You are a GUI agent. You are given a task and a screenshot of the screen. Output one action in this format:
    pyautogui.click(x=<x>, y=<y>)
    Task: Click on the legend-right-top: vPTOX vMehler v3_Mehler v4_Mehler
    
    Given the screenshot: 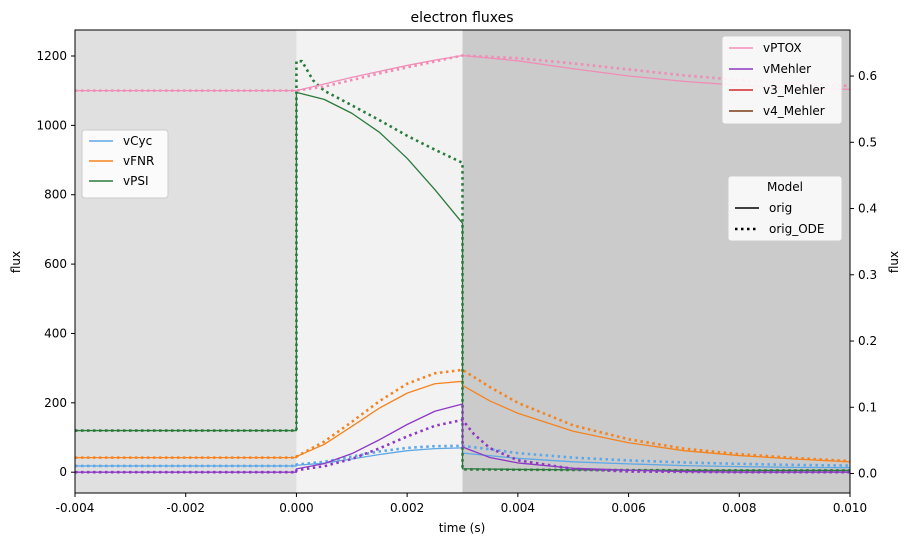 What is the action you would take?
    pyautogui.click(x=782, y=80)
    